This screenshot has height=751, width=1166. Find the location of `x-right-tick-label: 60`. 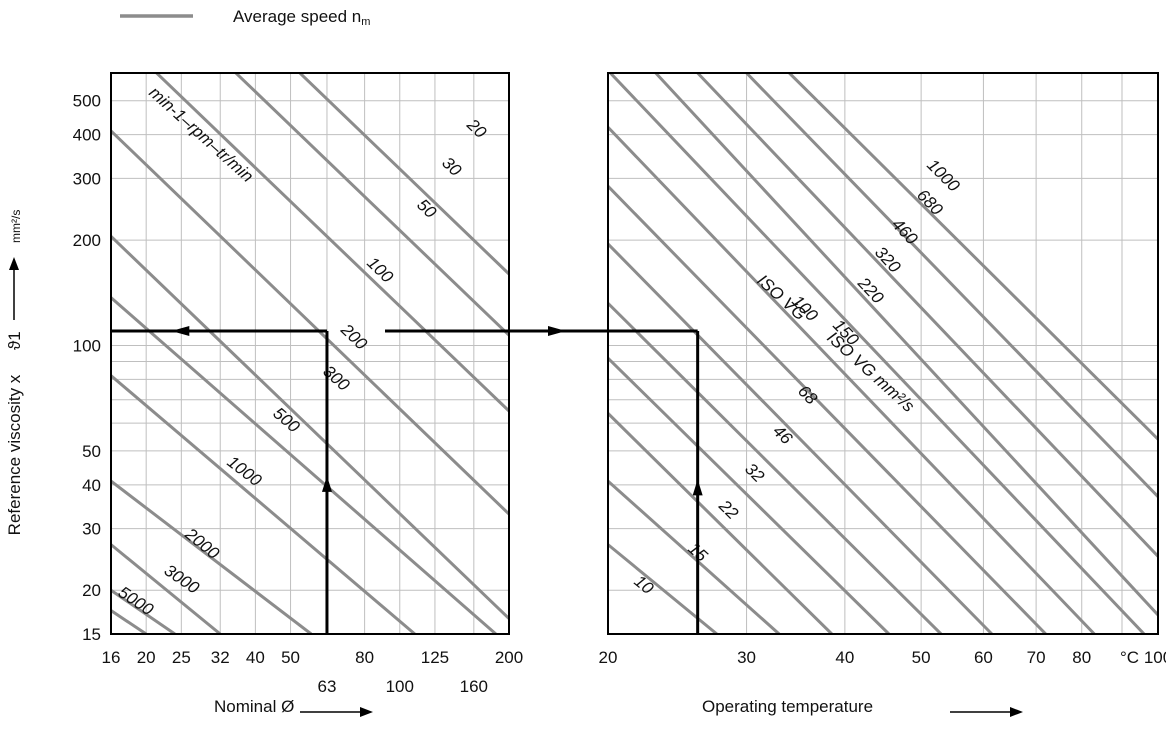

x-right-tick-label: 60 is located at coordinates (983, 657).